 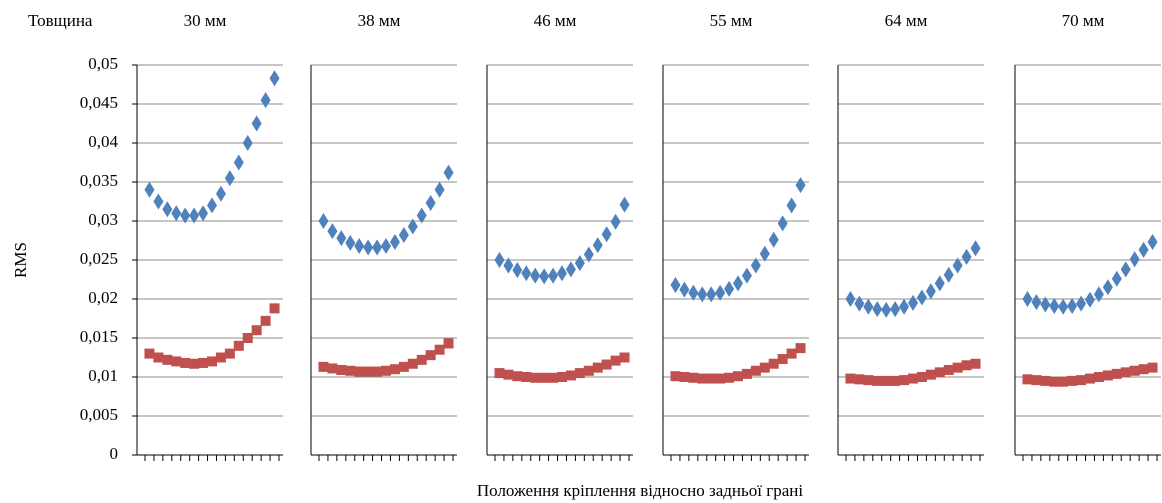 I want to click on y-tick-label: 0,025, so click(x=99, y=258).